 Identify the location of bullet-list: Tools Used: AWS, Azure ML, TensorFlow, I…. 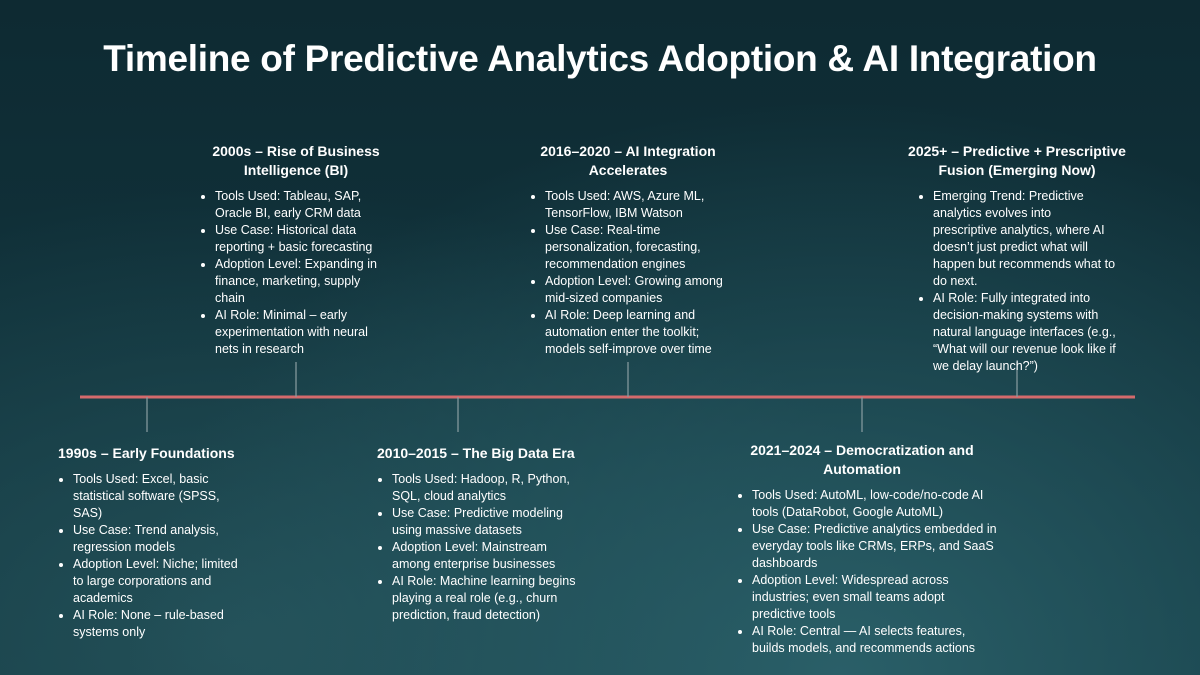
(630, 273).